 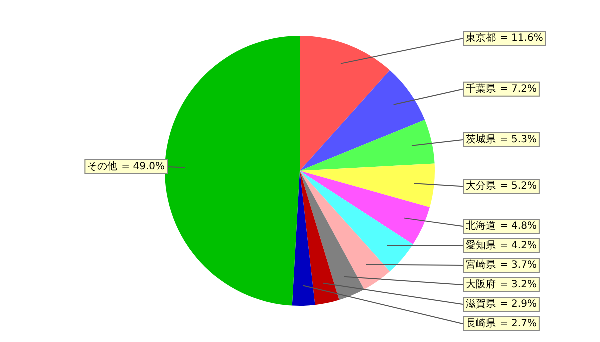 What do you see at coordinates (481, 226) in the screenshot?
I see `slice-label: 北海道` at bounding box center [481, 226].